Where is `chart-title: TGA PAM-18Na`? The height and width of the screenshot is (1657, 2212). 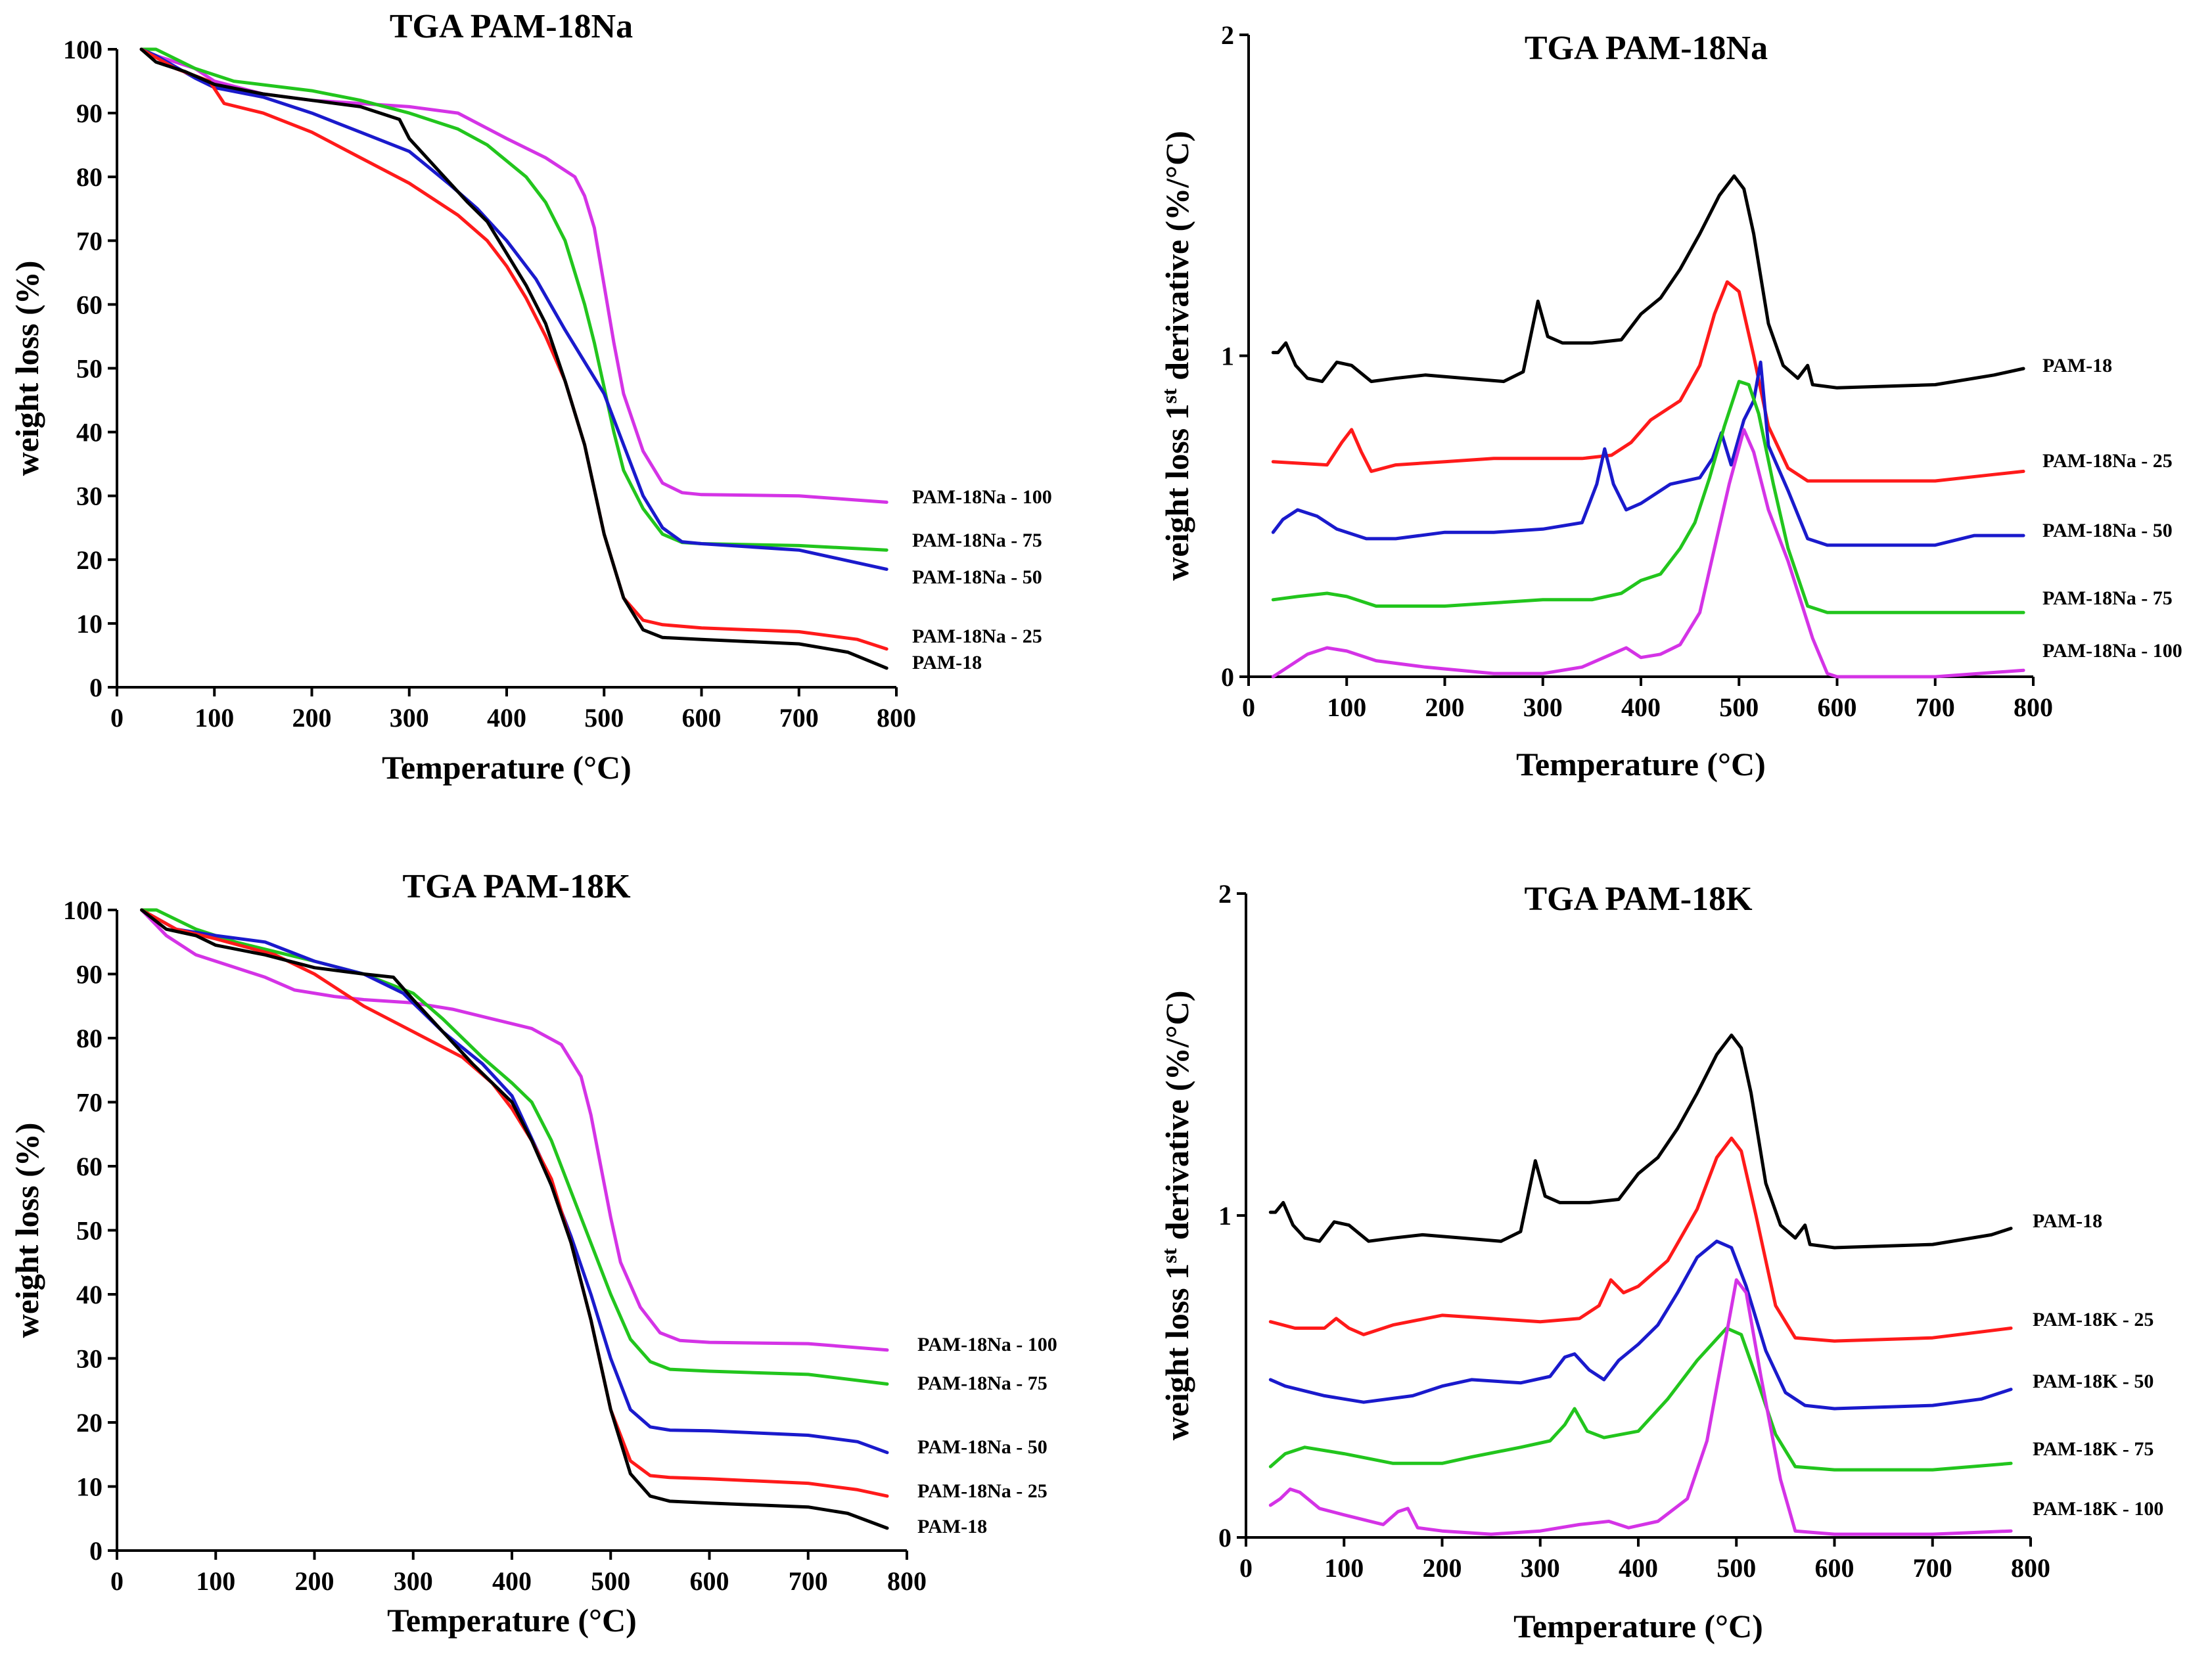 chart-title: TGA PAM-18Na is located at coordinates (511, 27).